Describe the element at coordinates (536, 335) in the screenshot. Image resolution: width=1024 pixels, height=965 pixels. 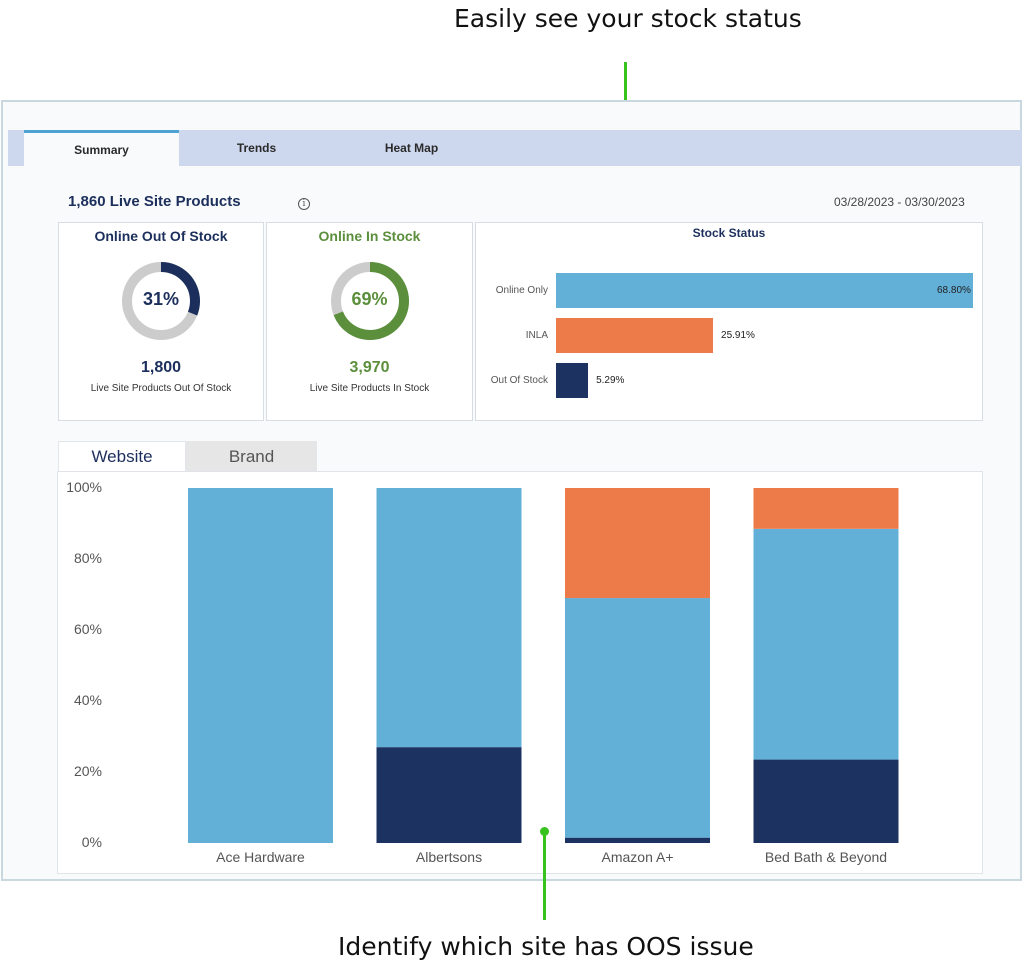
I see `stock-bar-label: INLA` at that location.